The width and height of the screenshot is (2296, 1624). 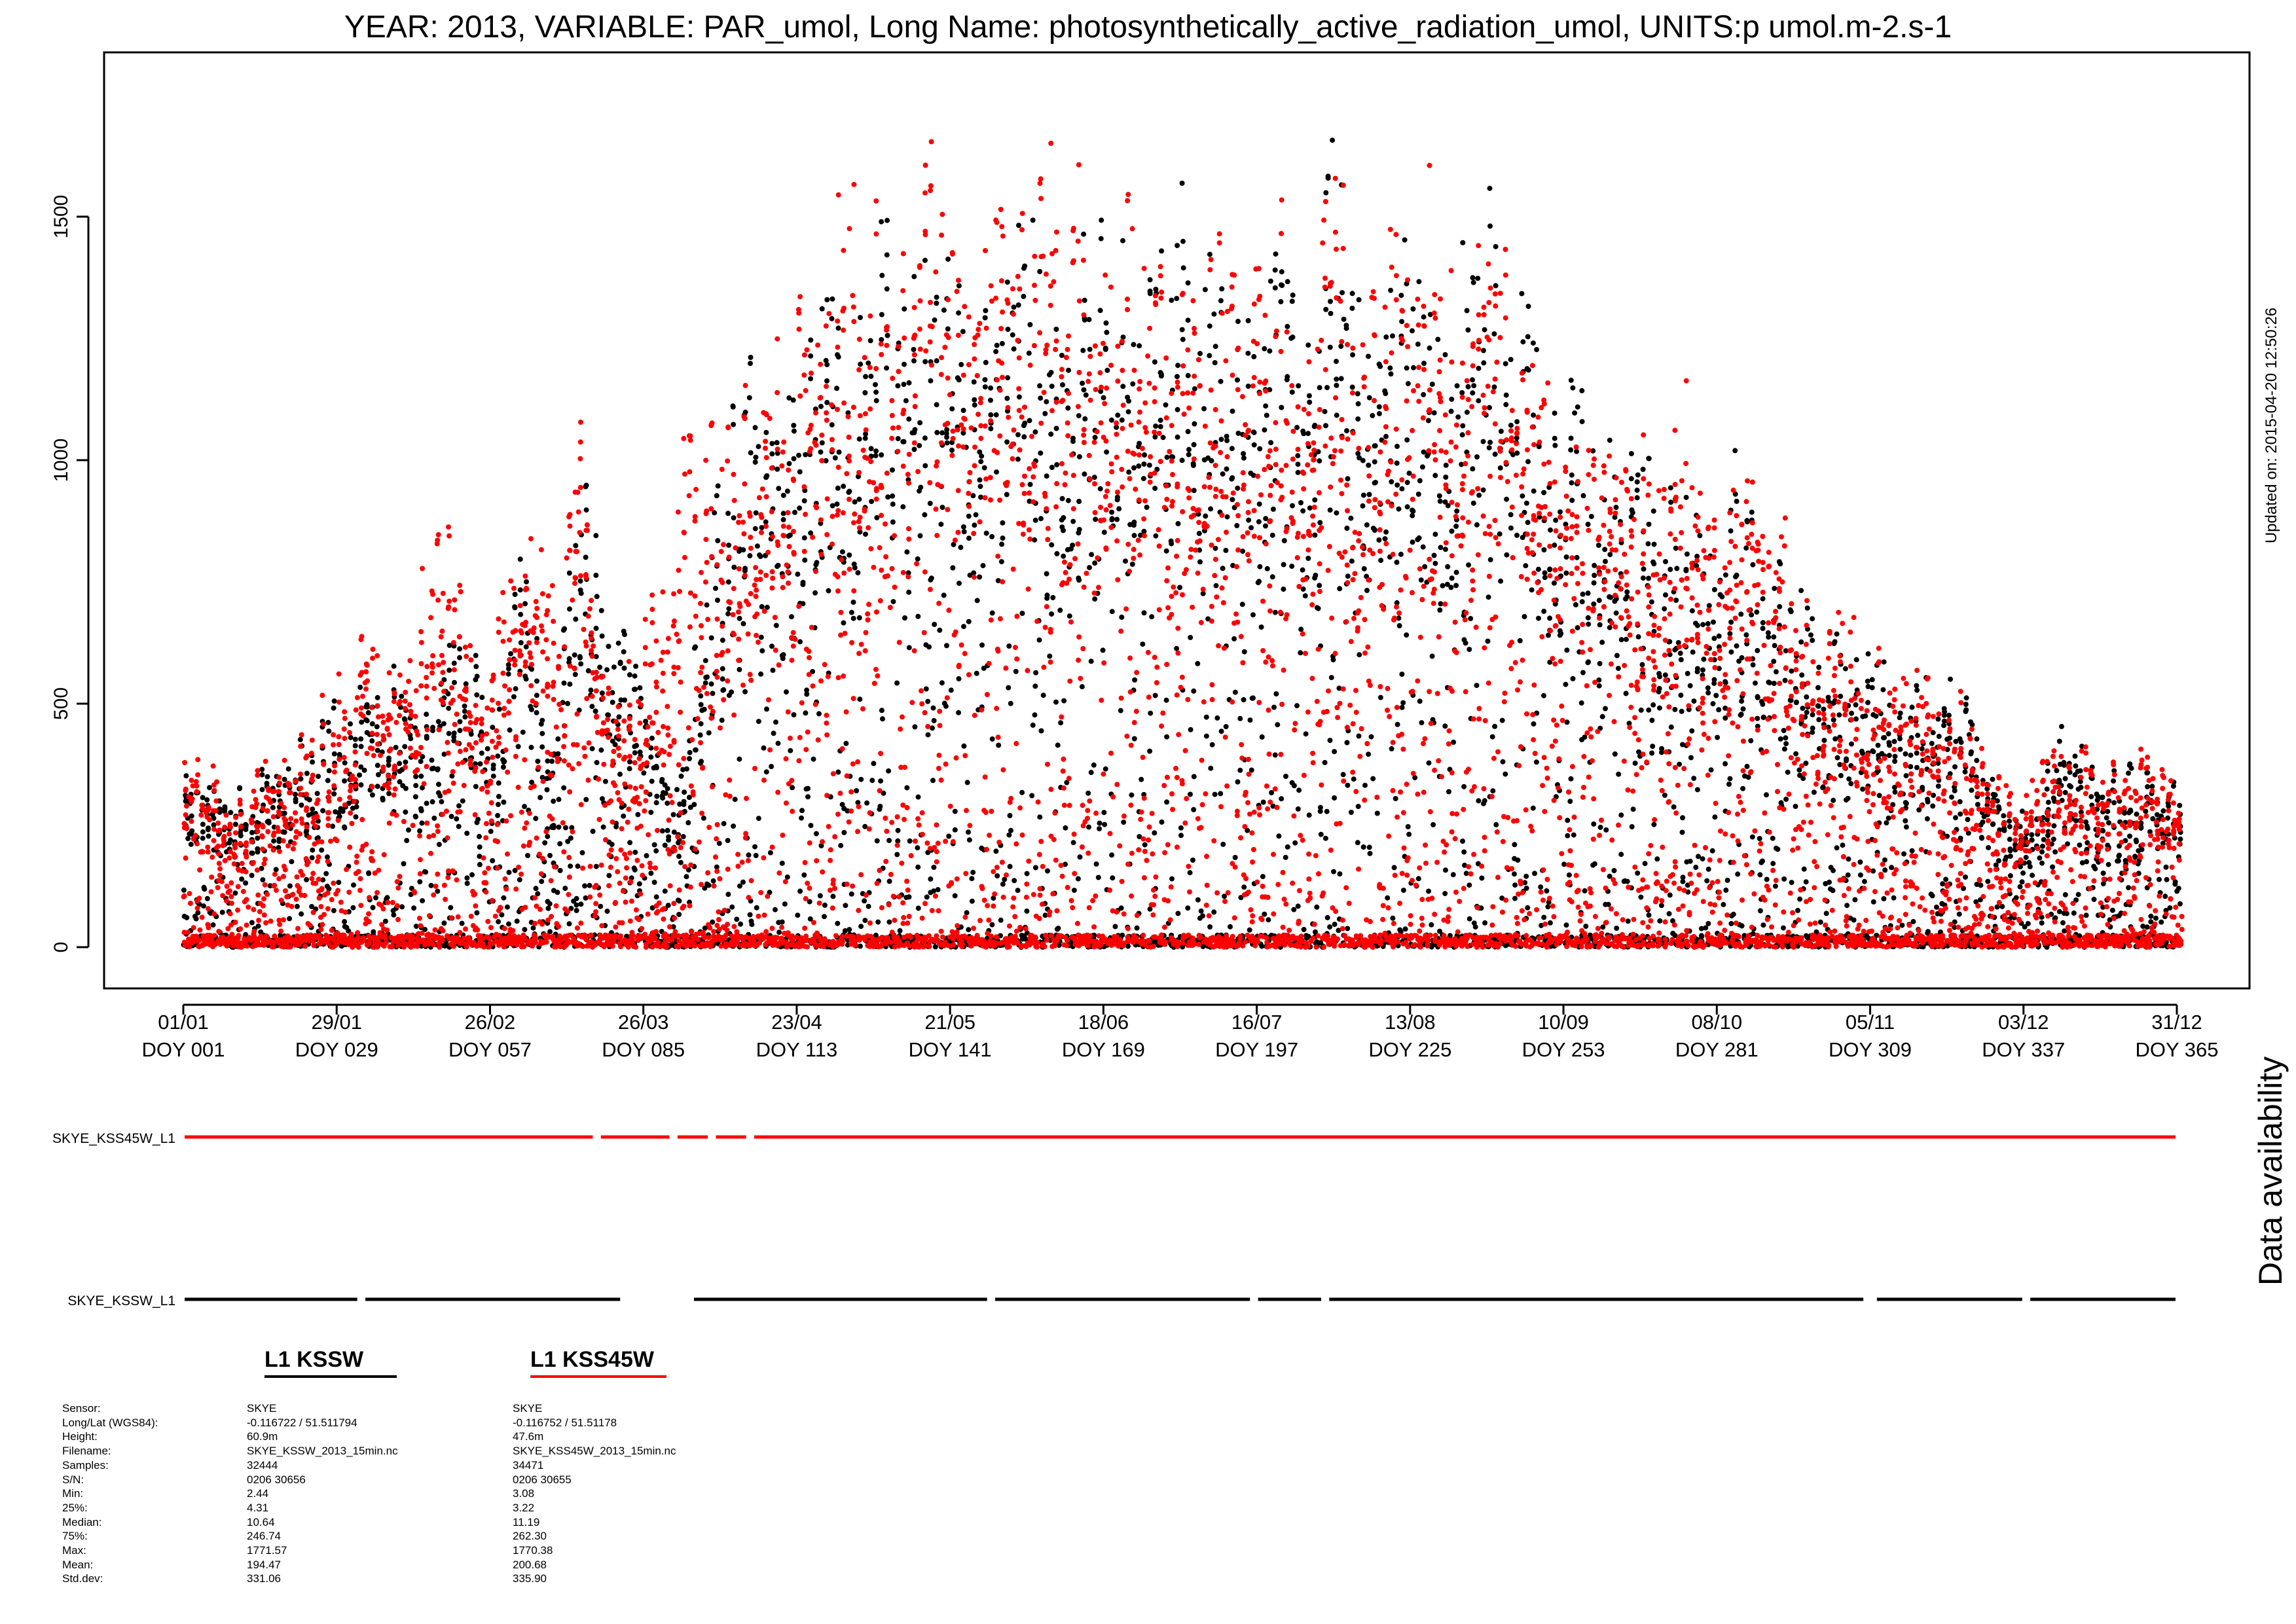 I want to click on x-tick-doy-label: DOY 309, so click(x=1870, y=1049).